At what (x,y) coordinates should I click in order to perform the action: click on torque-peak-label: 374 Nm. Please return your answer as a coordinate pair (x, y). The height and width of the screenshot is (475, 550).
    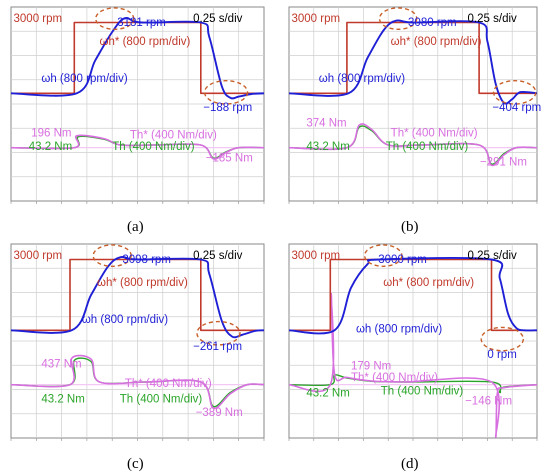
    Looking at the image, I should click on (326, 124).